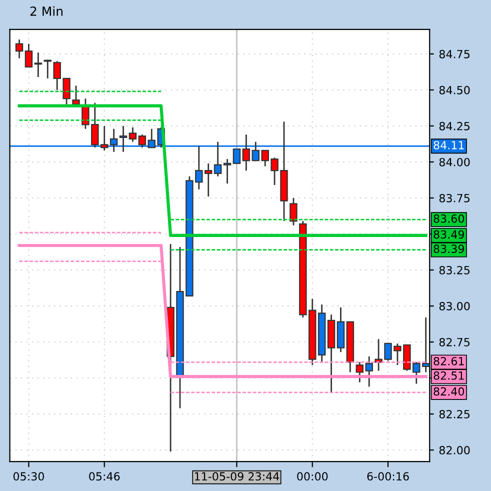 The height and width of the screenshot is (491, 491). Describe the element at coordinates (449, 391) in the screenshot. I see `data-label: 82.40` at that location.